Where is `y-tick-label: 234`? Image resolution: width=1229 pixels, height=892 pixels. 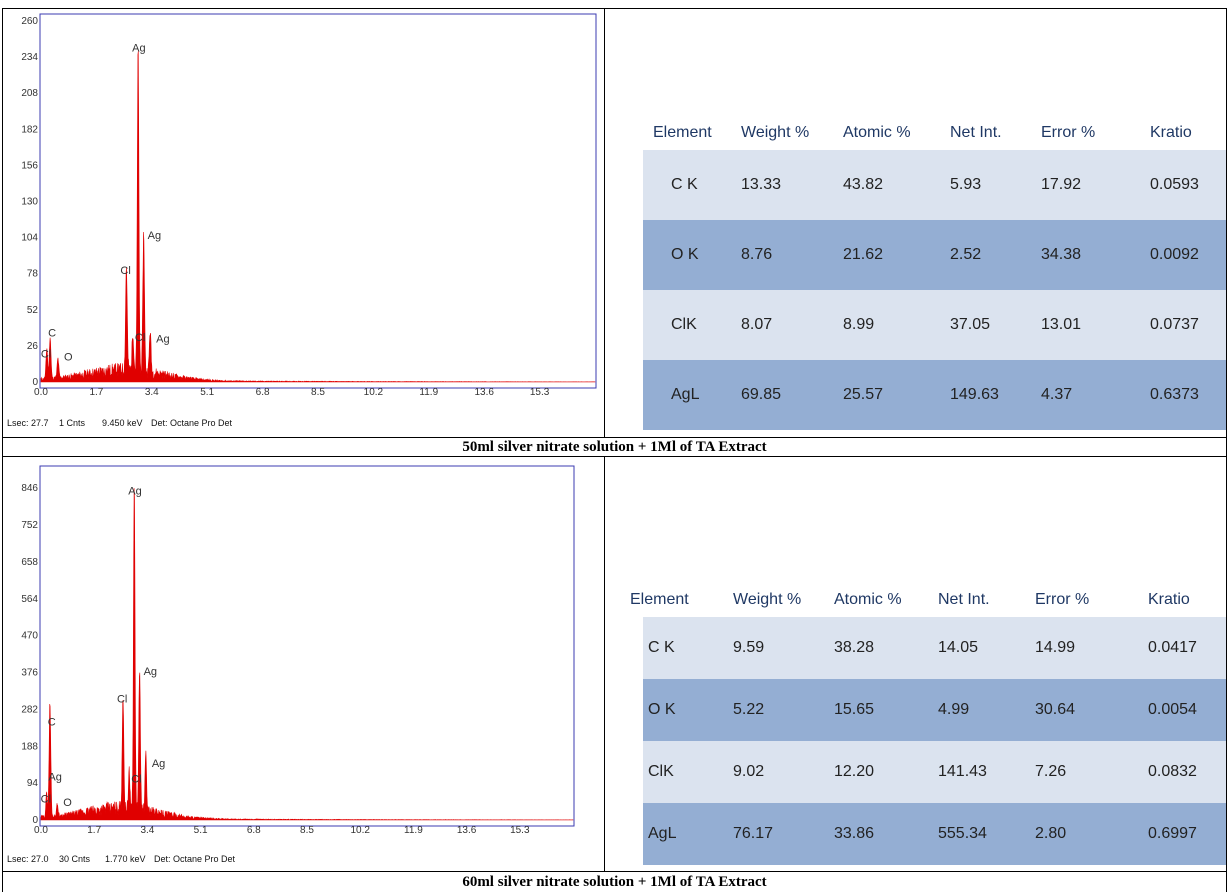 y-tick-label: 234 is located at coordinates (29, 57).